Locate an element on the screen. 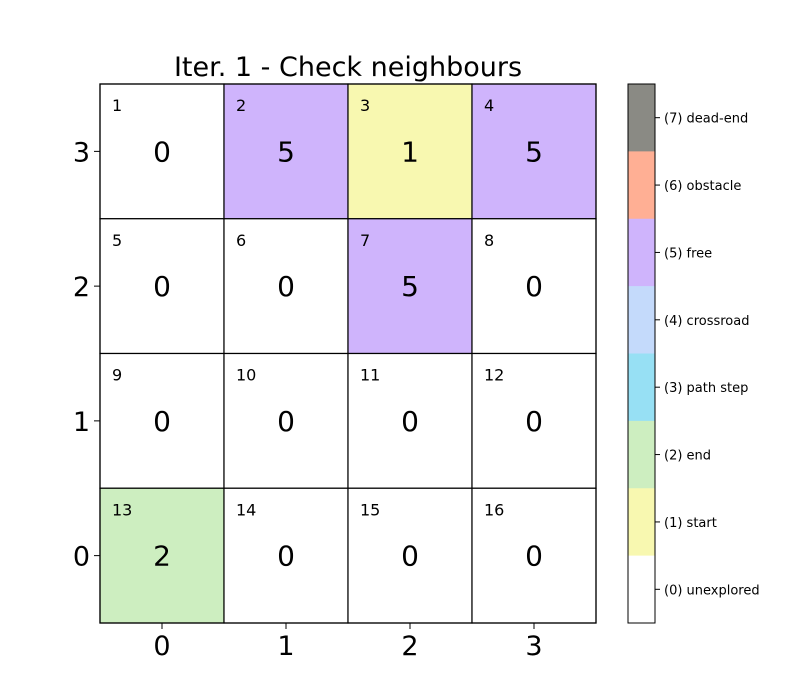 This screenshot has width=800, height=700. cell-id: 15 is located at coordinates (370, 509).